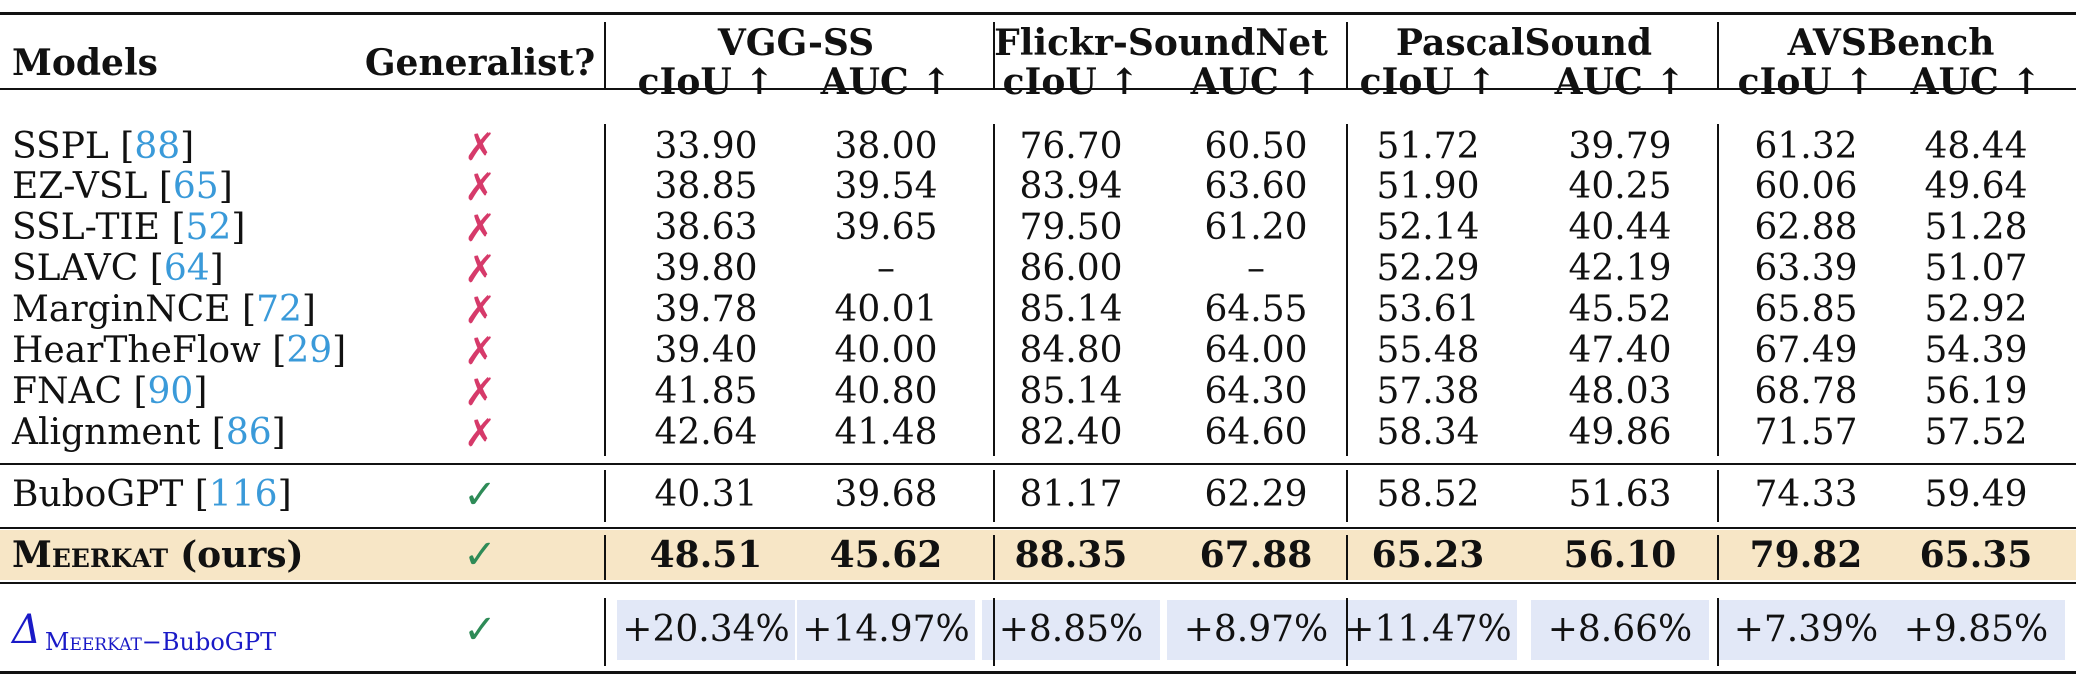 Image resolution: width=2076 pixels, height=686 pixels. I want to click on specialist-rule, so click(1038, 464).